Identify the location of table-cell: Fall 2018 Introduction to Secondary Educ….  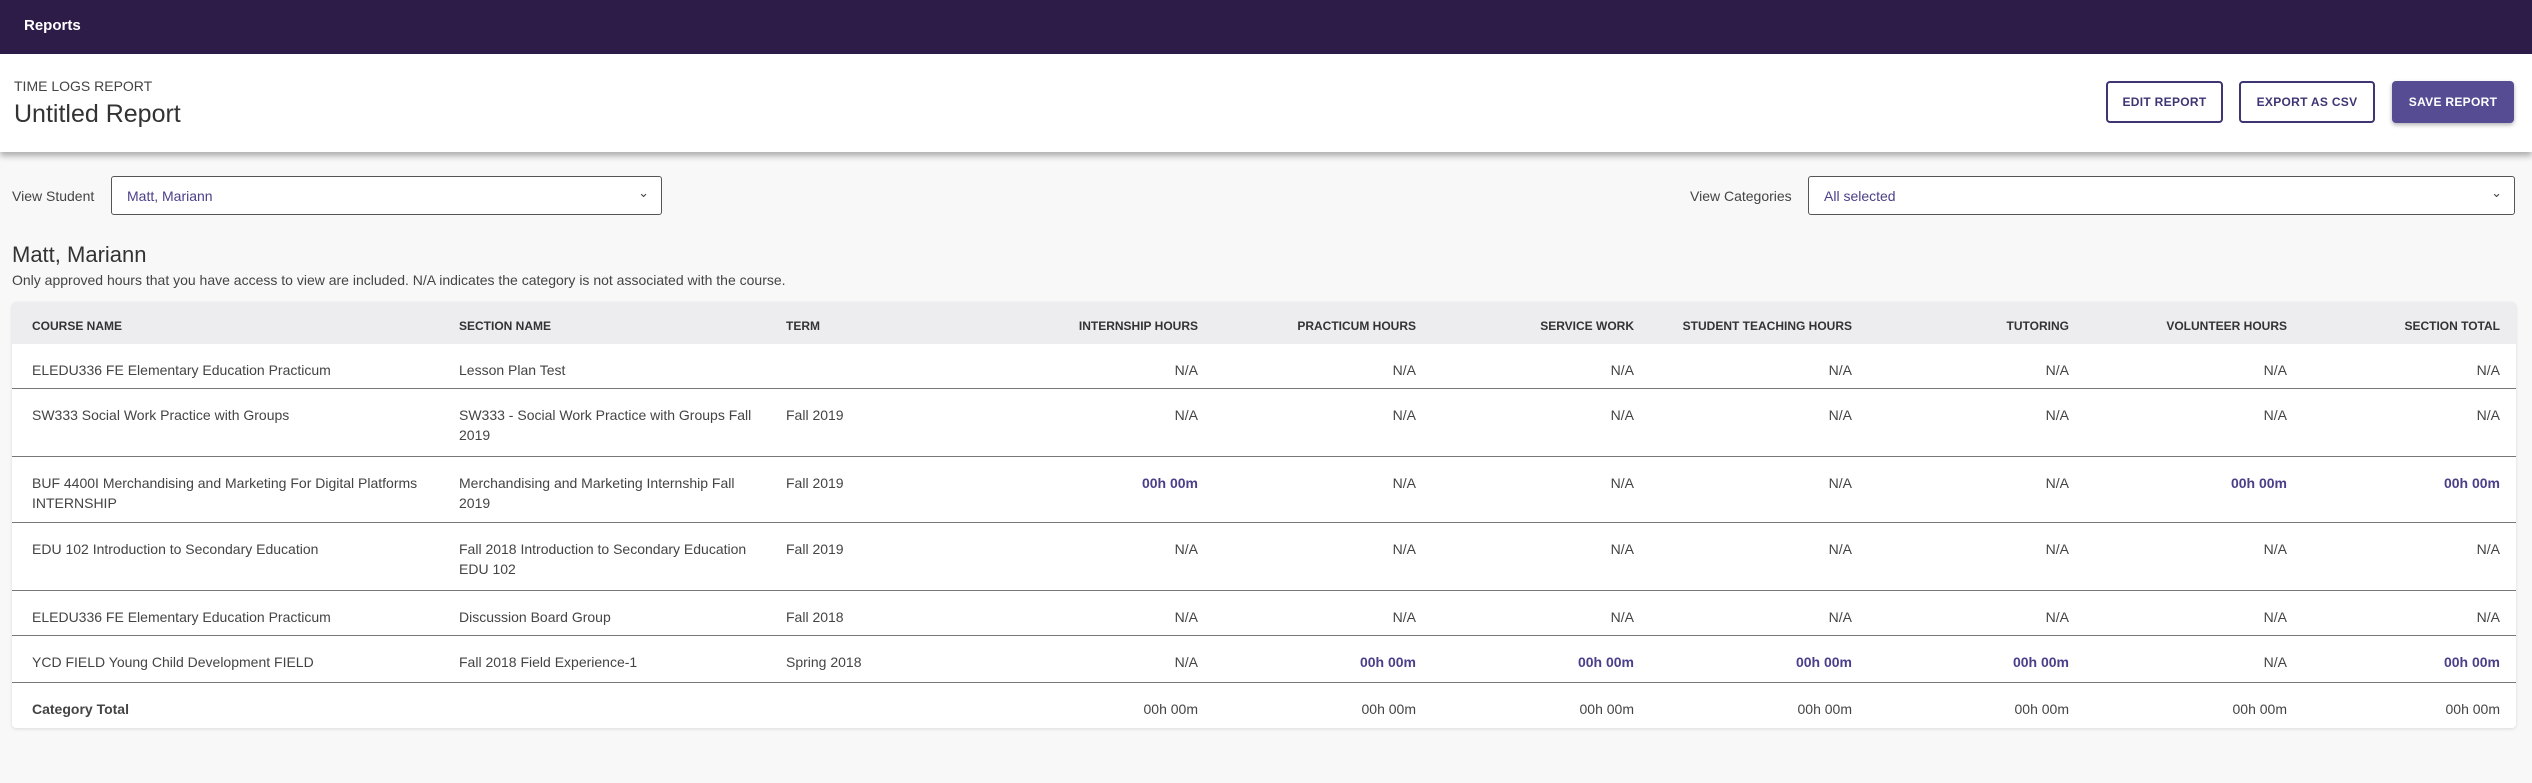
(603, 559).